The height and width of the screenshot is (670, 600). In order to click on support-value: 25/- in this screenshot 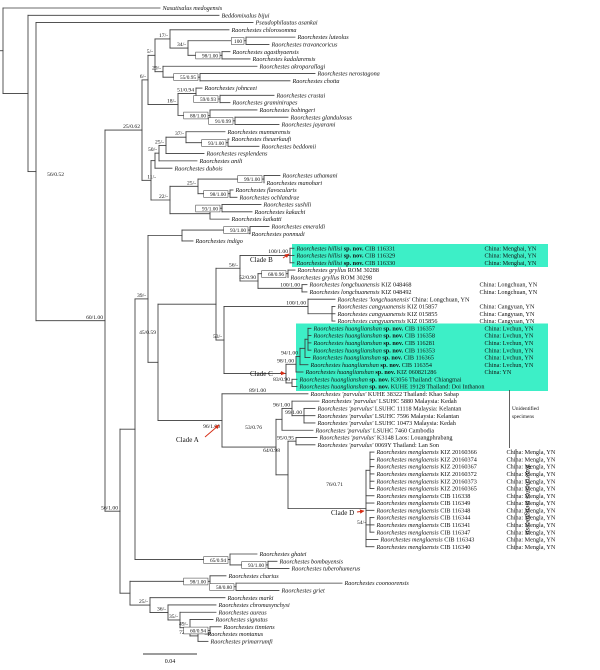, I will do `click(159, 143)`.